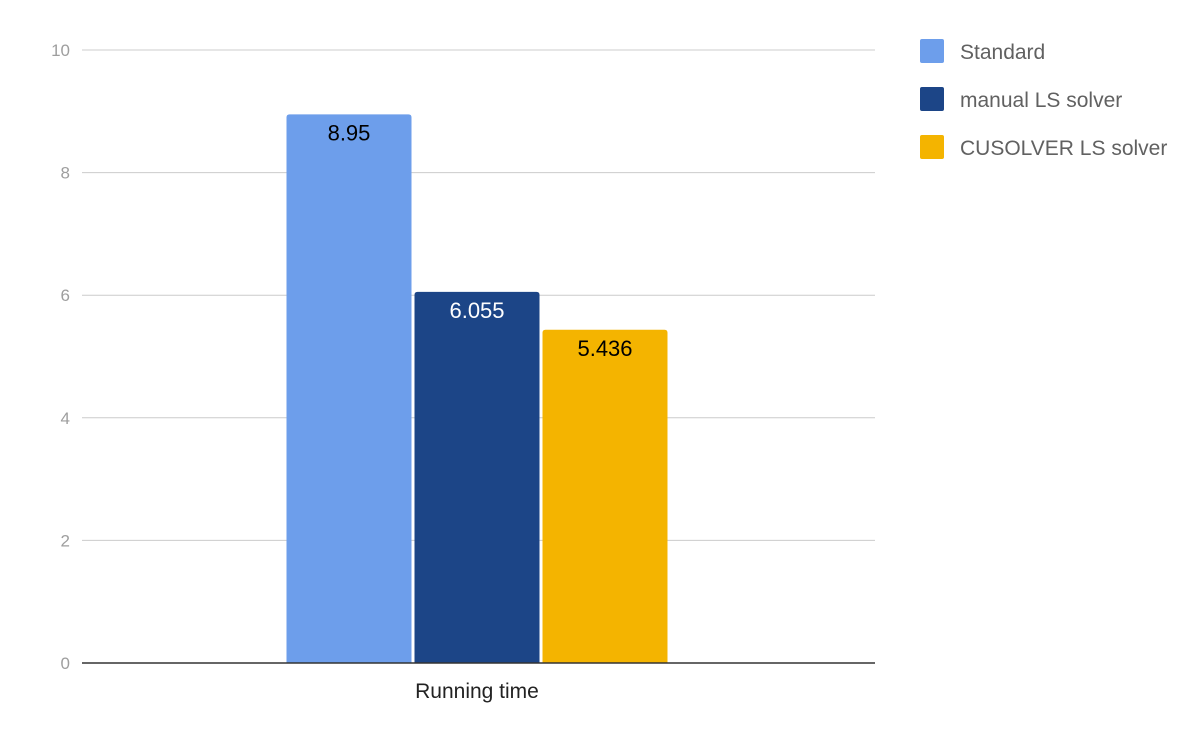  I want to click on y-tick-label: 10, so click(60, 50).